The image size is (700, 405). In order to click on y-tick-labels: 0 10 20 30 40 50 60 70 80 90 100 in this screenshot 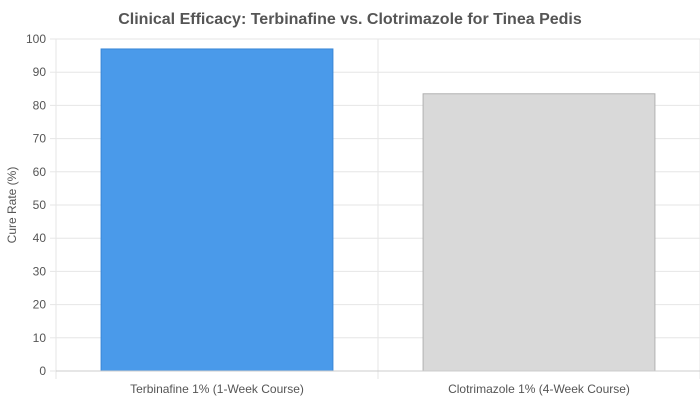, I will do `click(36, 205)`.